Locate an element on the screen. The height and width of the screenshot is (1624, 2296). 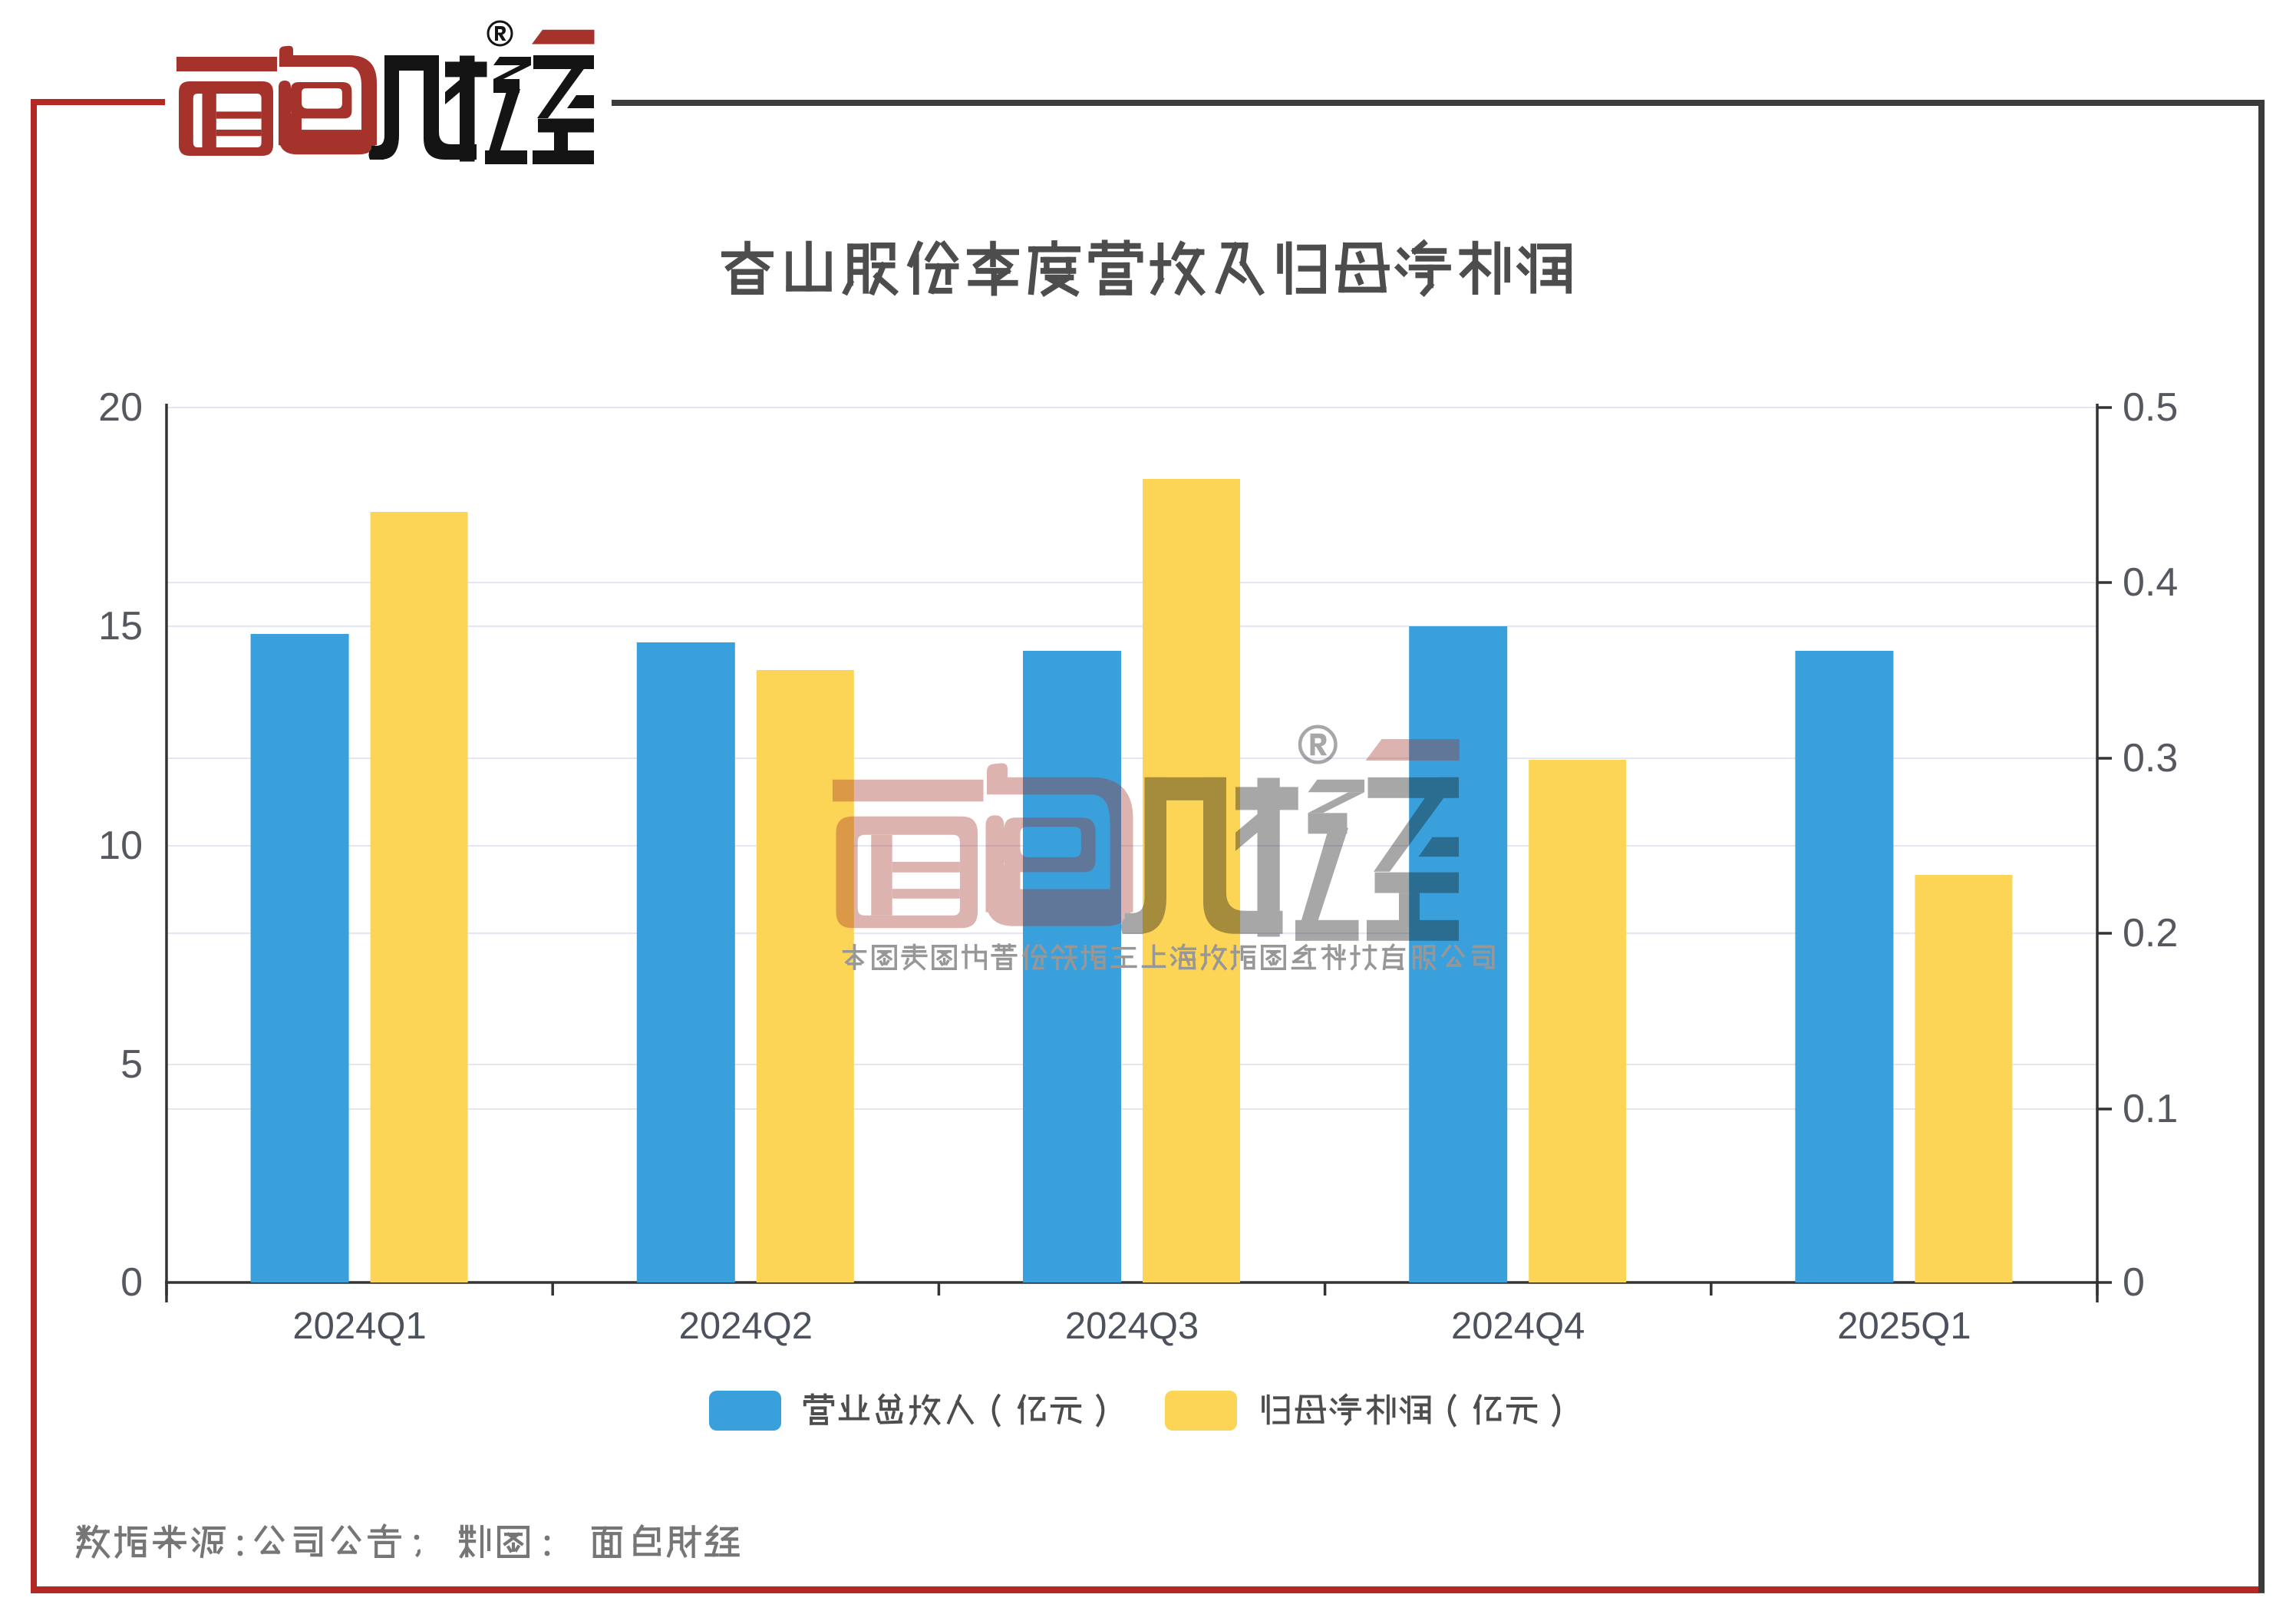
svg-text: 0.5 is located at coordinates (2150, 407).